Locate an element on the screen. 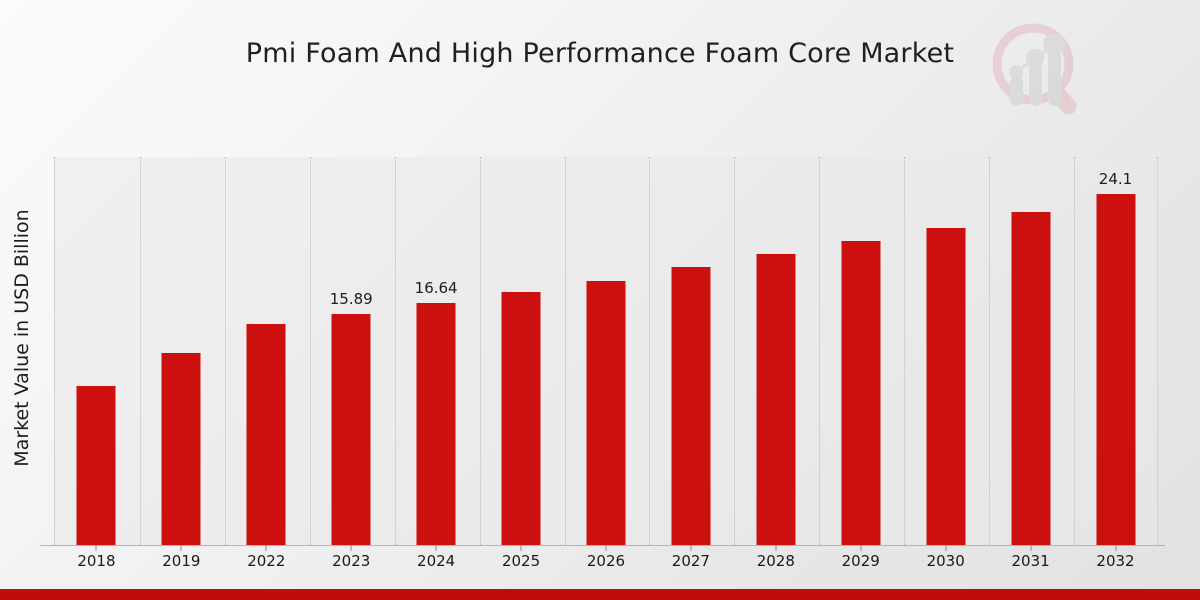 The width and height of the screenshot is (1200, 600). bar-group: 15.89 is located at coordinates (351, 354).